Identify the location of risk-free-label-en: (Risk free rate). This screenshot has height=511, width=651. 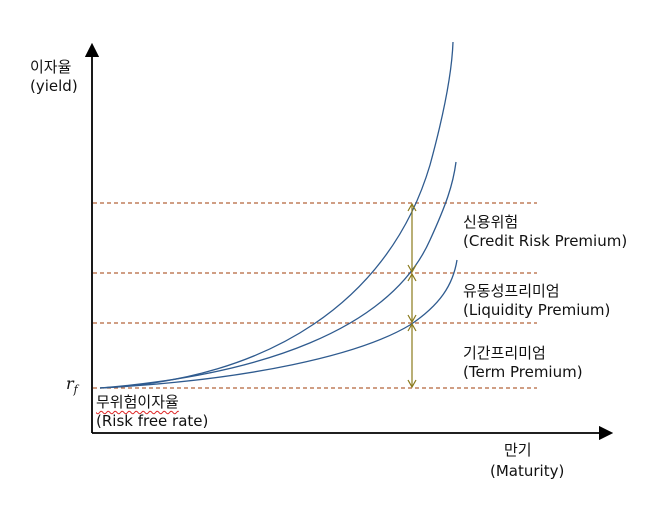
(152, 421).